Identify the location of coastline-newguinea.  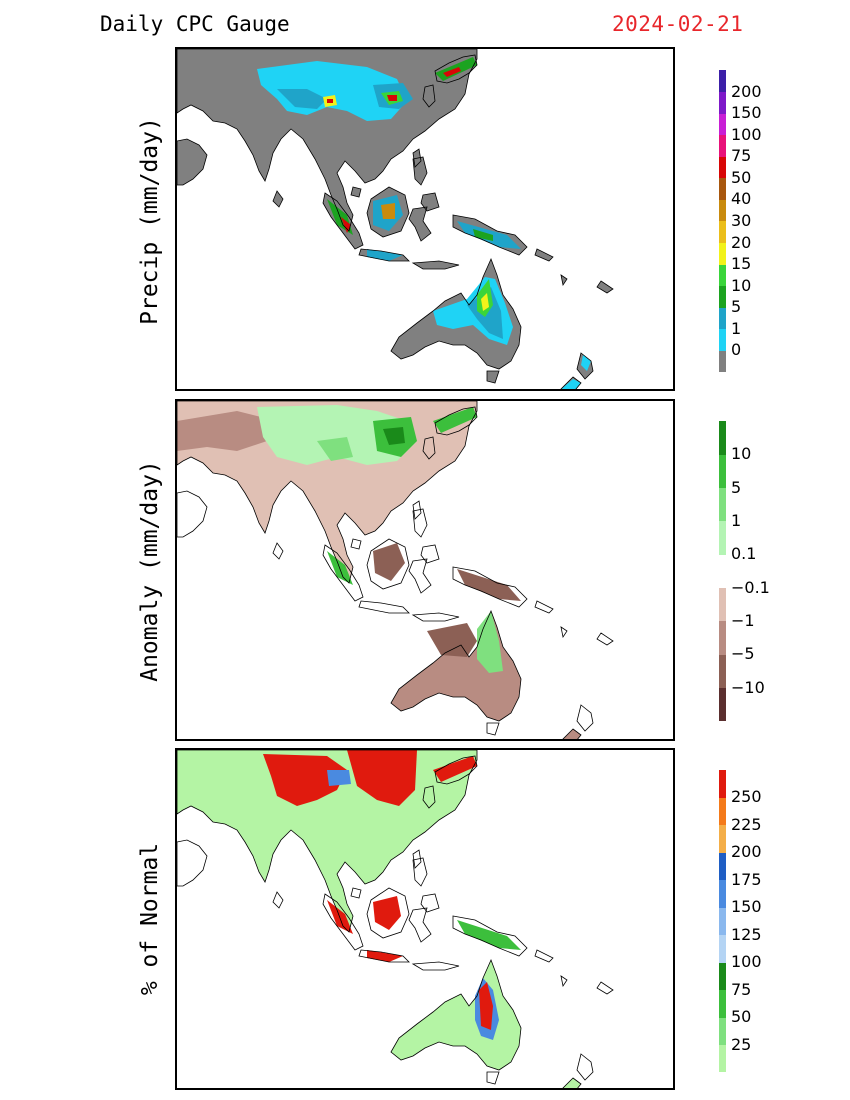
(490, 235).